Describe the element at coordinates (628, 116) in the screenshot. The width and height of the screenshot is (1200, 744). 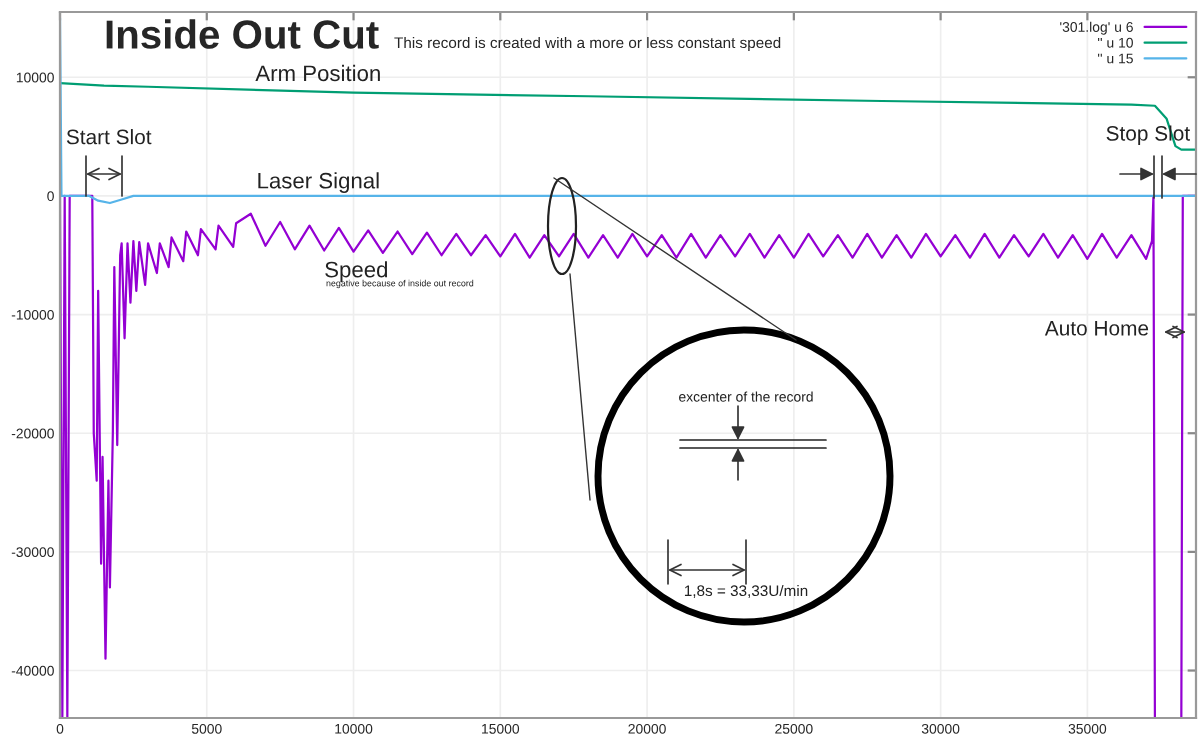
I see `line-series` at that location.